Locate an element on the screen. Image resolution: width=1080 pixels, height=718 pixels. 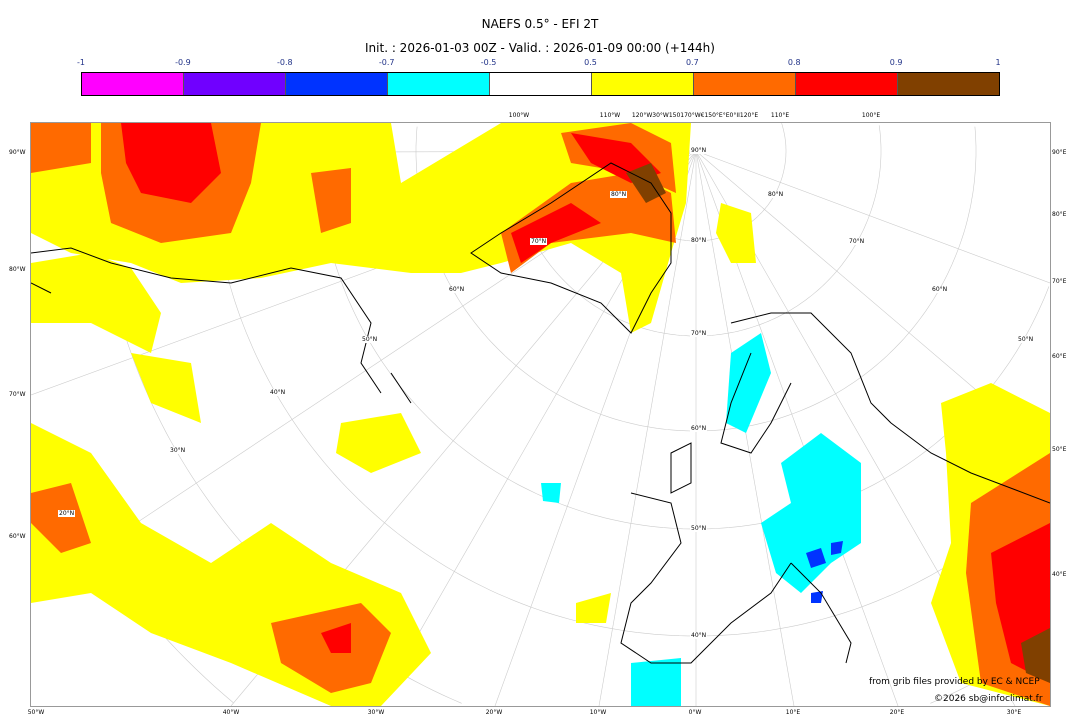
axis-label-left: 80°W is located at coordinates (17, 269).